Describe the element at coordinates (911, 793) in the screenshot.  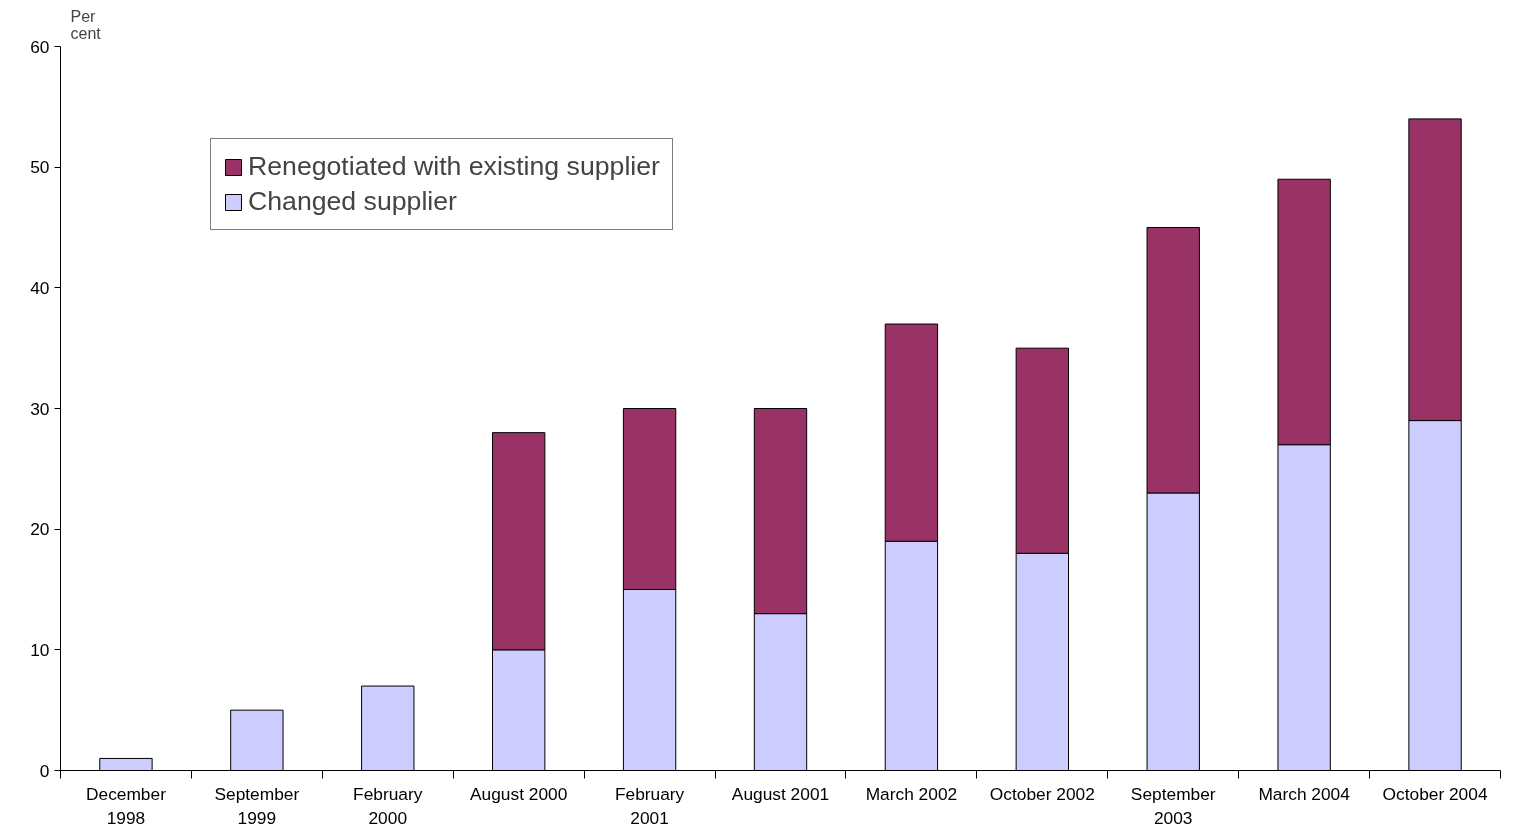
I see `x-tick-label: March 2002` at that location.